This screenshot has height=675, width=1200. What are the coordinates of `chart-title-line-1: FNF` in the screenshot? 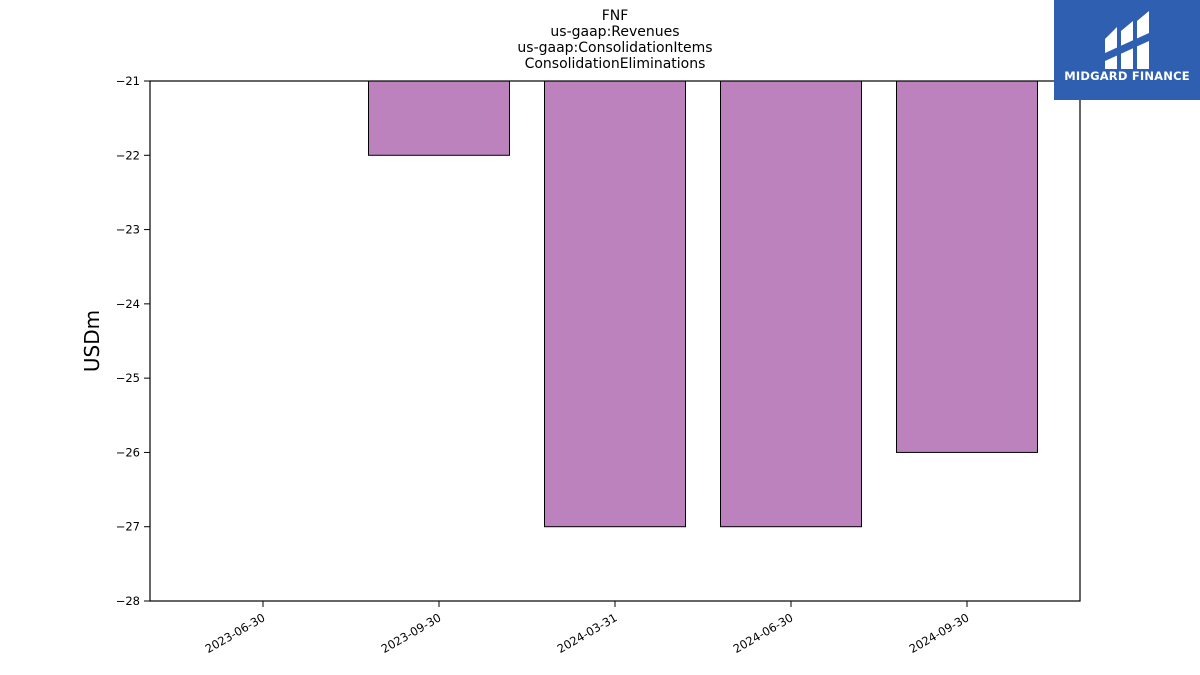 It's located at (615, 16).